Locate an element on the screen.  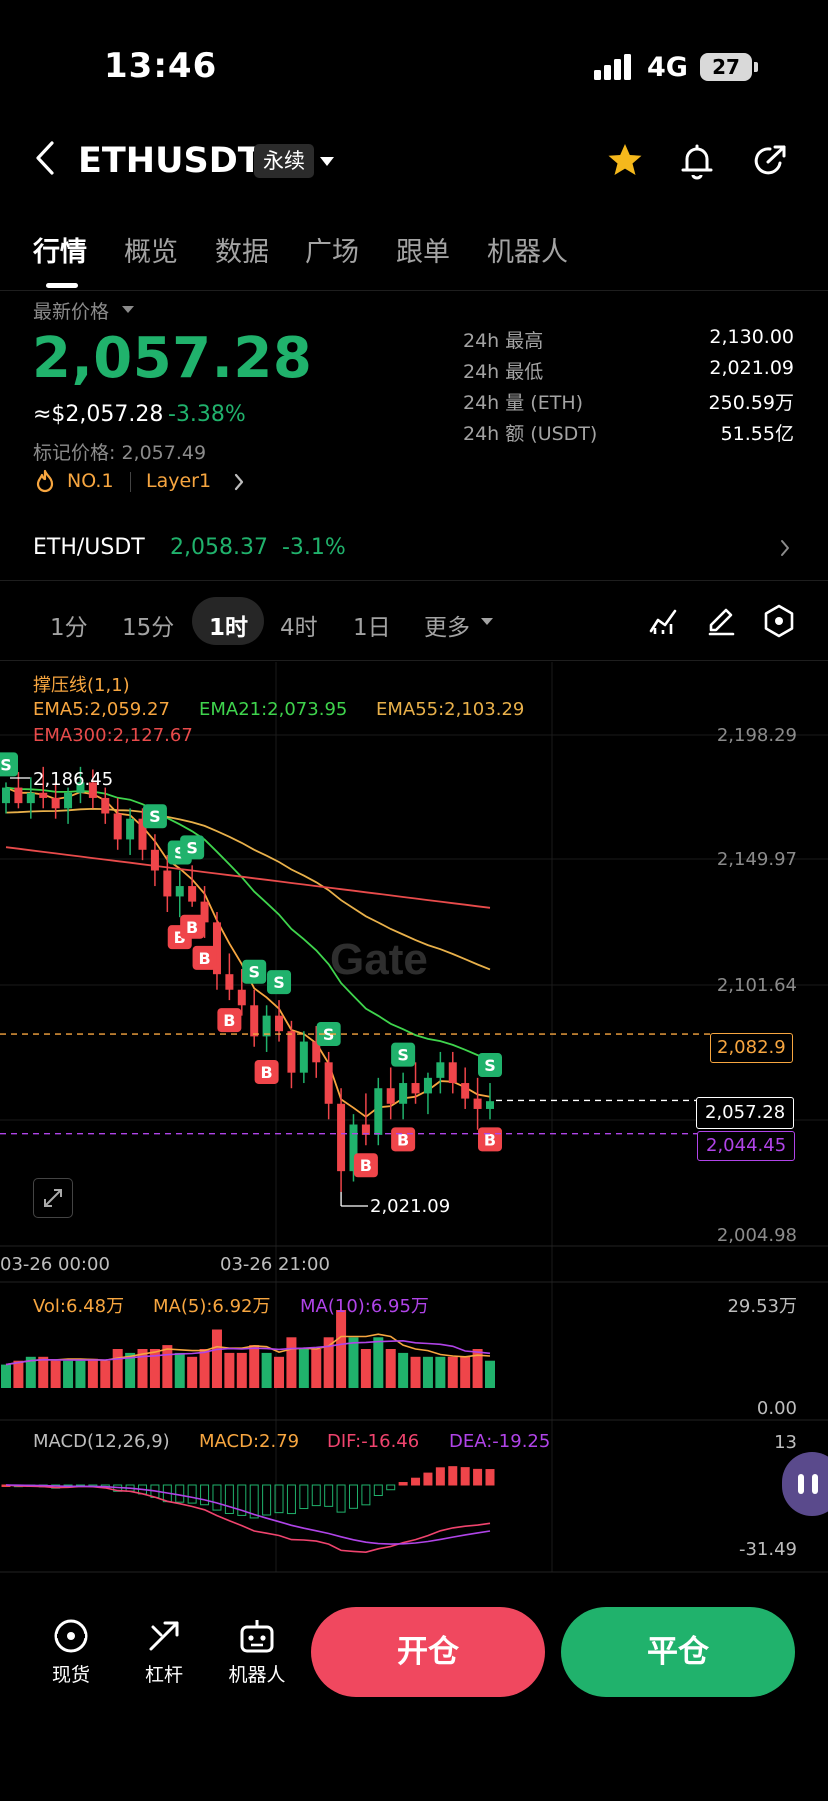
spot-label: 现货 is located at coordinates (70, 1675).